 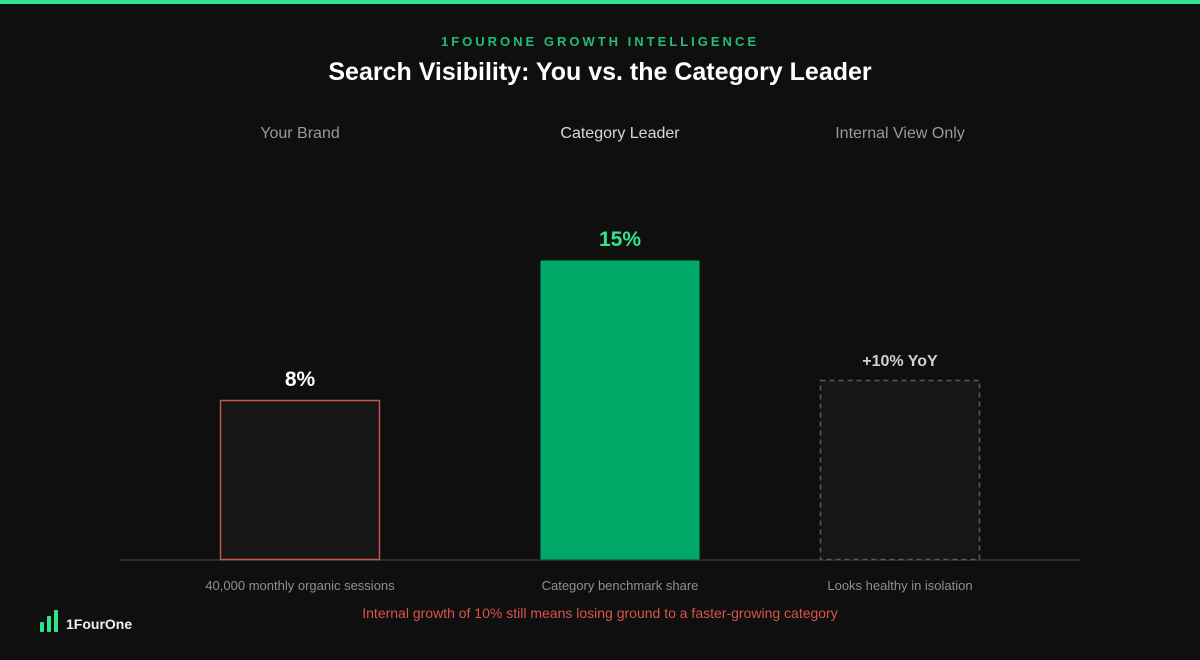 What do you see at coordinates (300, 480) in the screenshot?
I see `bar-your-brand` at bounding box center [300, 480].